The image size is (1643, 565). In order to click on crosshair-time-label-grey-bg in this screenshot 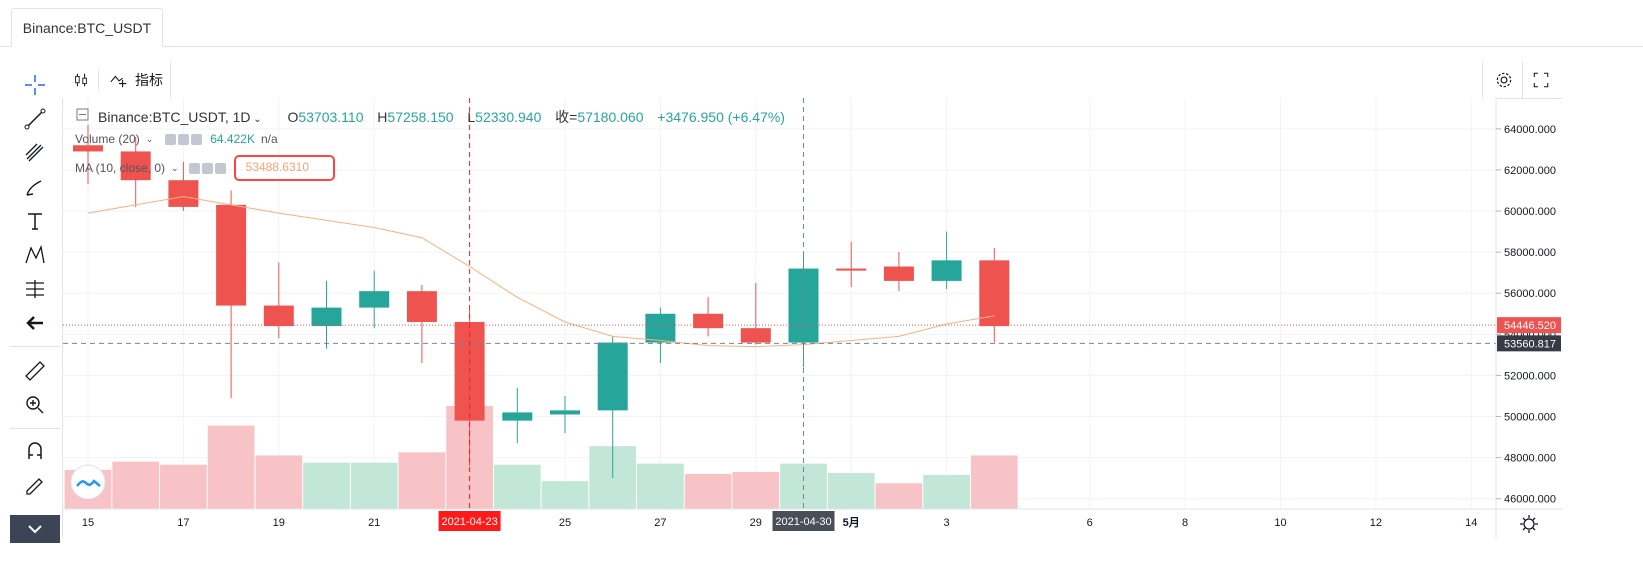, I will do `click(803, 521)`.